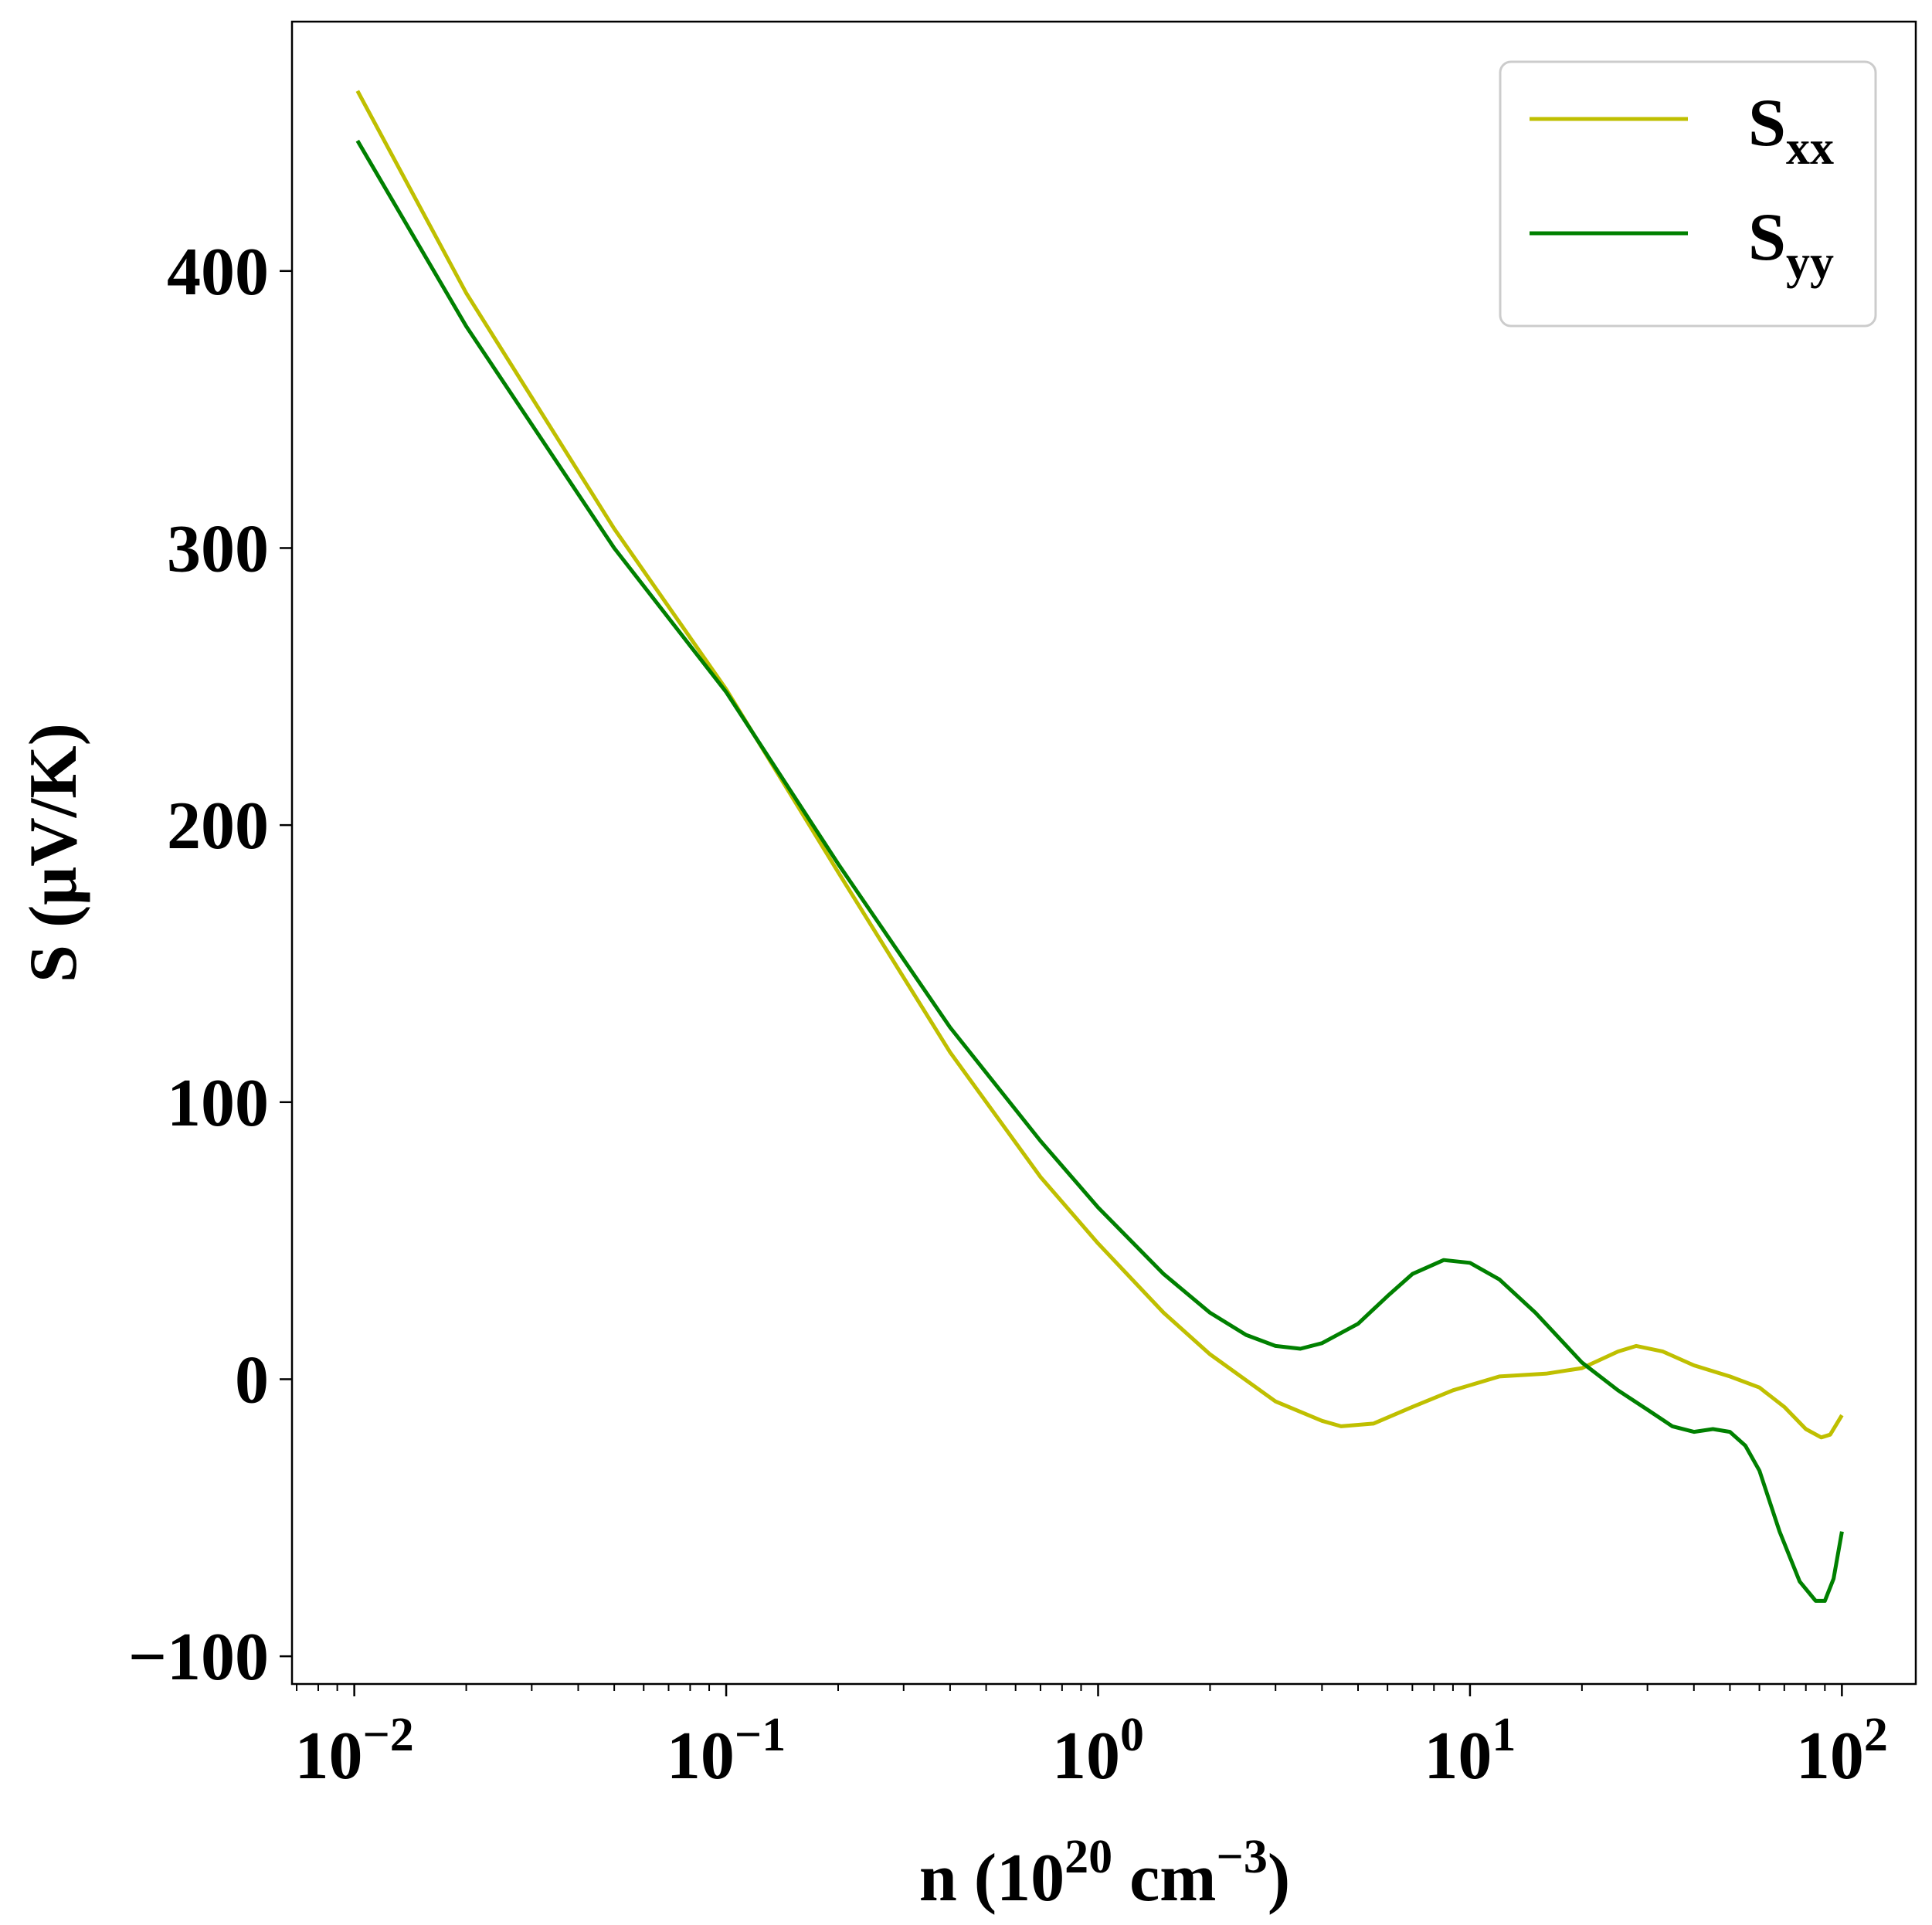 Image resolution: width=1932 pixels, height=1925 pixels. What do you see at coordinates (1104, 1873) in the screenshot?
I see `x-axis-title: n (1020 cm−3)` at bounding box center [1104, 1873].